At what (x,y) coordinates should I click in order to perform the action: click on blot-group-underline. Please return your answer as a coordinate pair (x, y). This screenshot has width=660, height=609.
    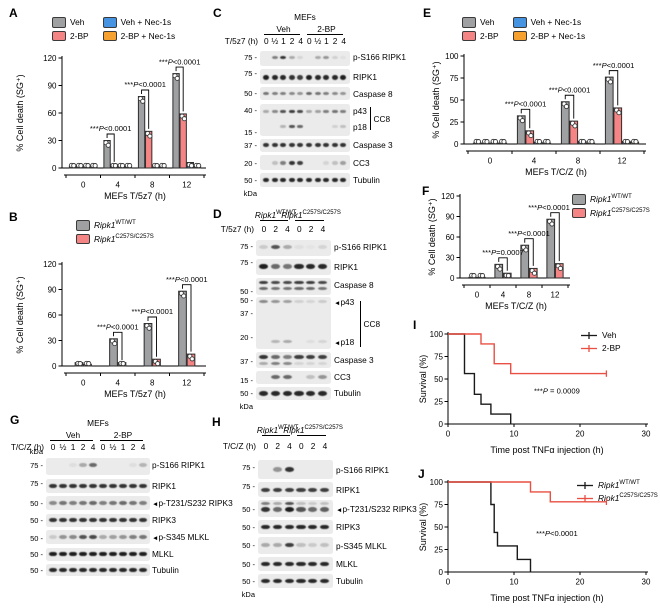
    Looking at the image, I should click on (71, 441).